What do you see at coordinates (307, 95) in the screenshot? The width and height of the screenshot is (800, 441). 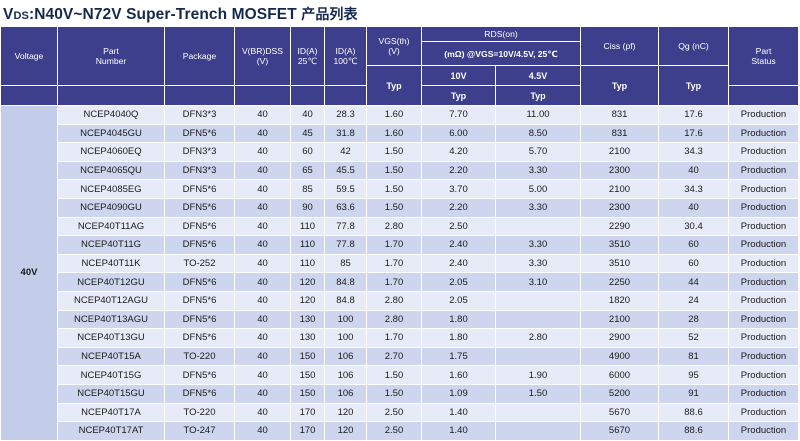 I see `header-id25-pad` at bounding box center [307, 95].